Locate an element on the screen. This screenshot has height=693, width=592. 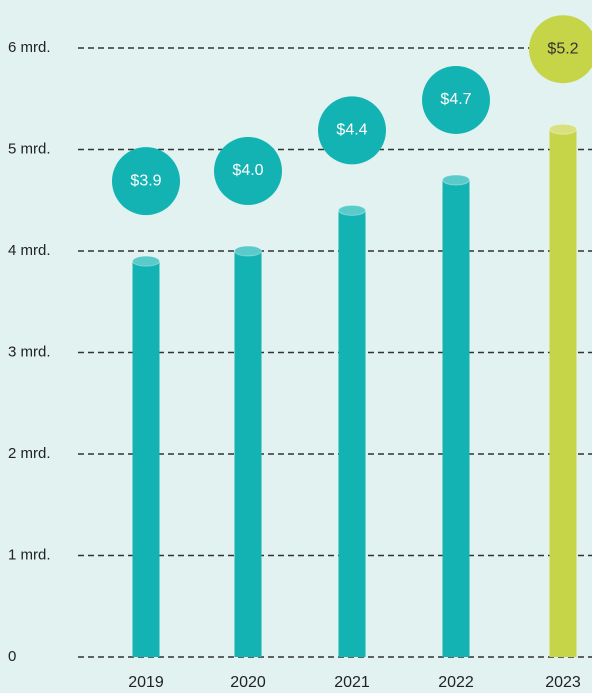
value-label: $5.2 is located at coordinates (562, 48).